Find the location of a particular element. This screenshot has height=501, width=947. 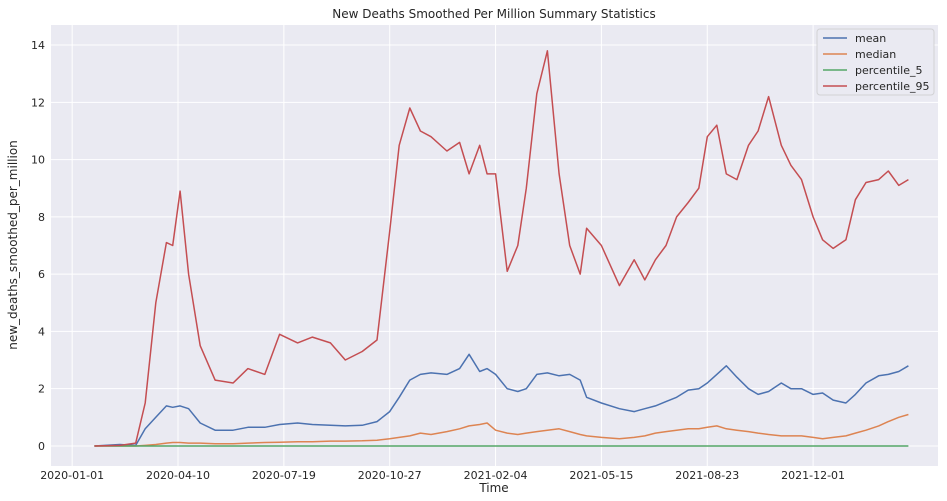

x-axis-label: Time is located at coordinates (493, 488).